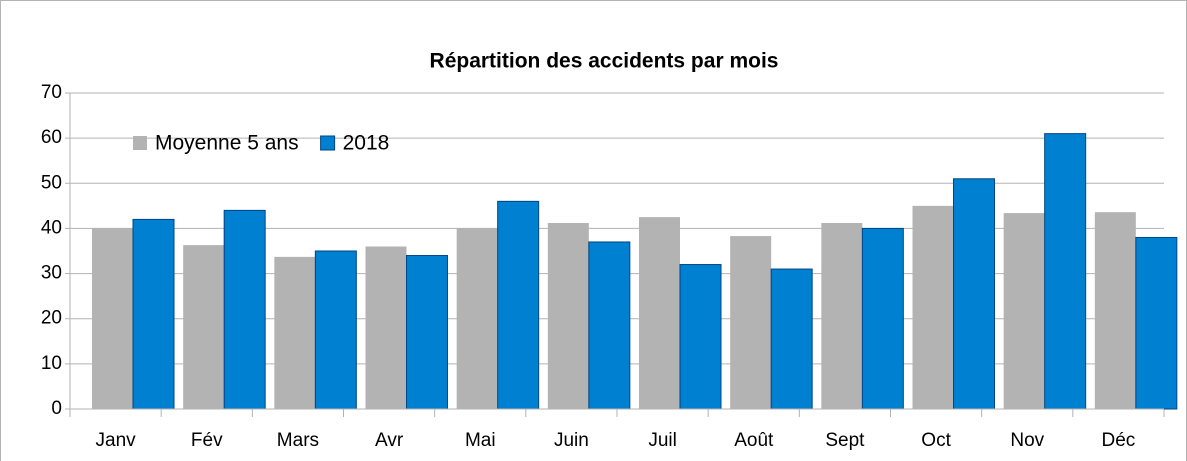 The width and height of the screenshot is (1187, 461). I want to click on x-tick-label: Mars, so click(298, 440).